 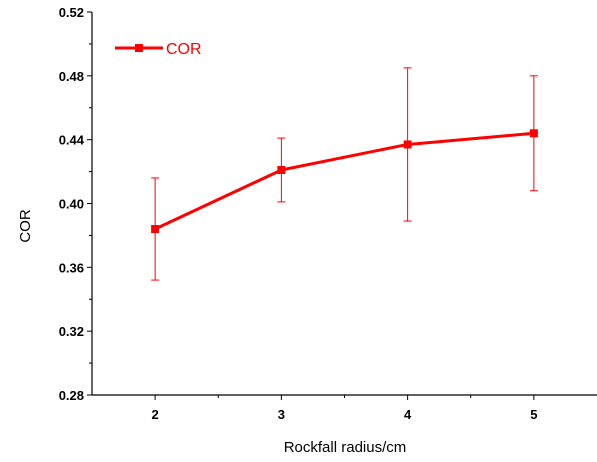 I want to click on series-lines, so click(x=344, y=181).